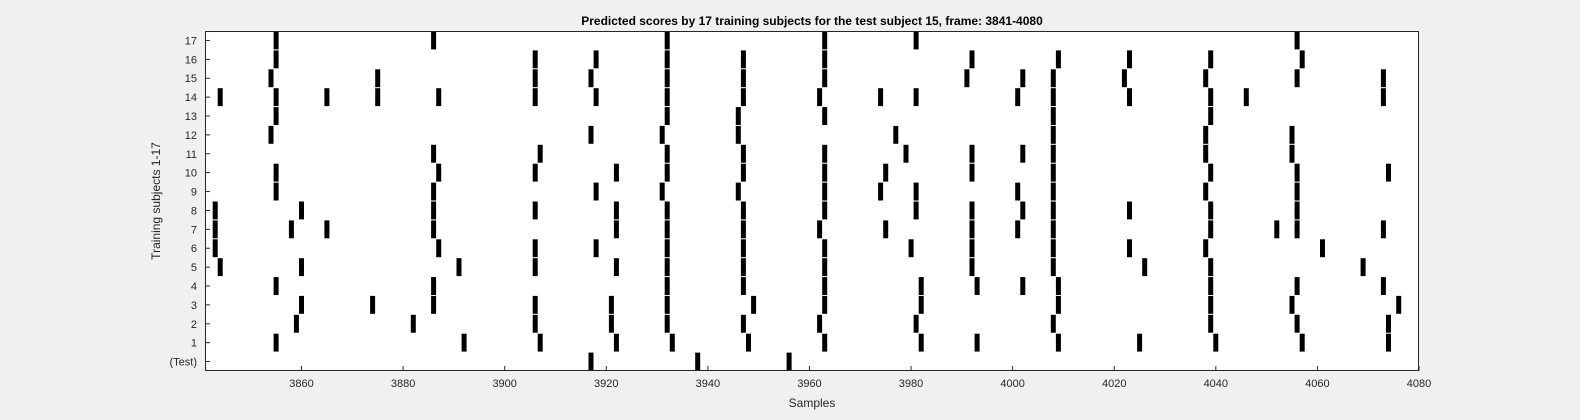 Image resolution: width=1580 pixels, height=420 pixels. Describe the element at coordinates (191, 60) in the screenshot. I see `y-tick-label: 16` at that location.